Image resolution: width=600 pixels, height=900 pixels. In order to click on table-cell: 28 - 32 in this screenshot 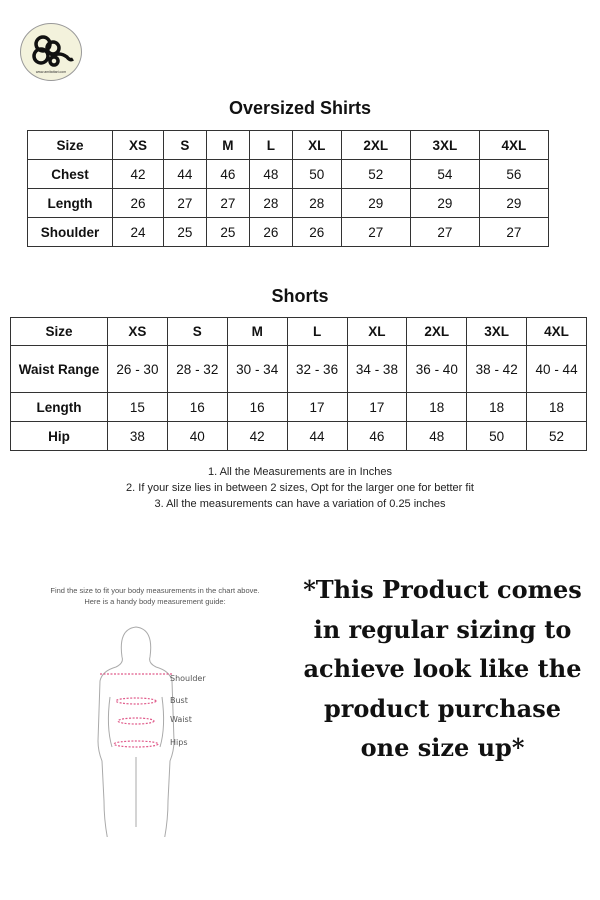, I will do `click(197, 369)`.